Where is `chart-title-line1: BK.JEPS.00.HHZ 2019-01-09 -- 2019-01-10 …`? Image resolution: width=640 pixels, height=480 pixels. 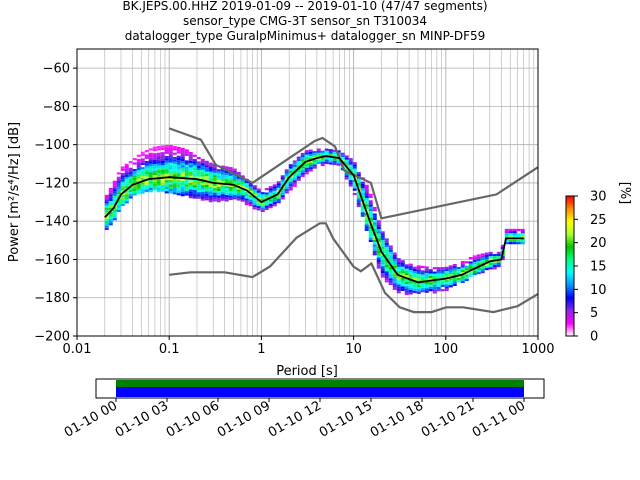
chart-title-line1: BK.JEPS.00.HHZ 2019-01-09 -- 2019-01-10 … is located at coordinates (304, 6).